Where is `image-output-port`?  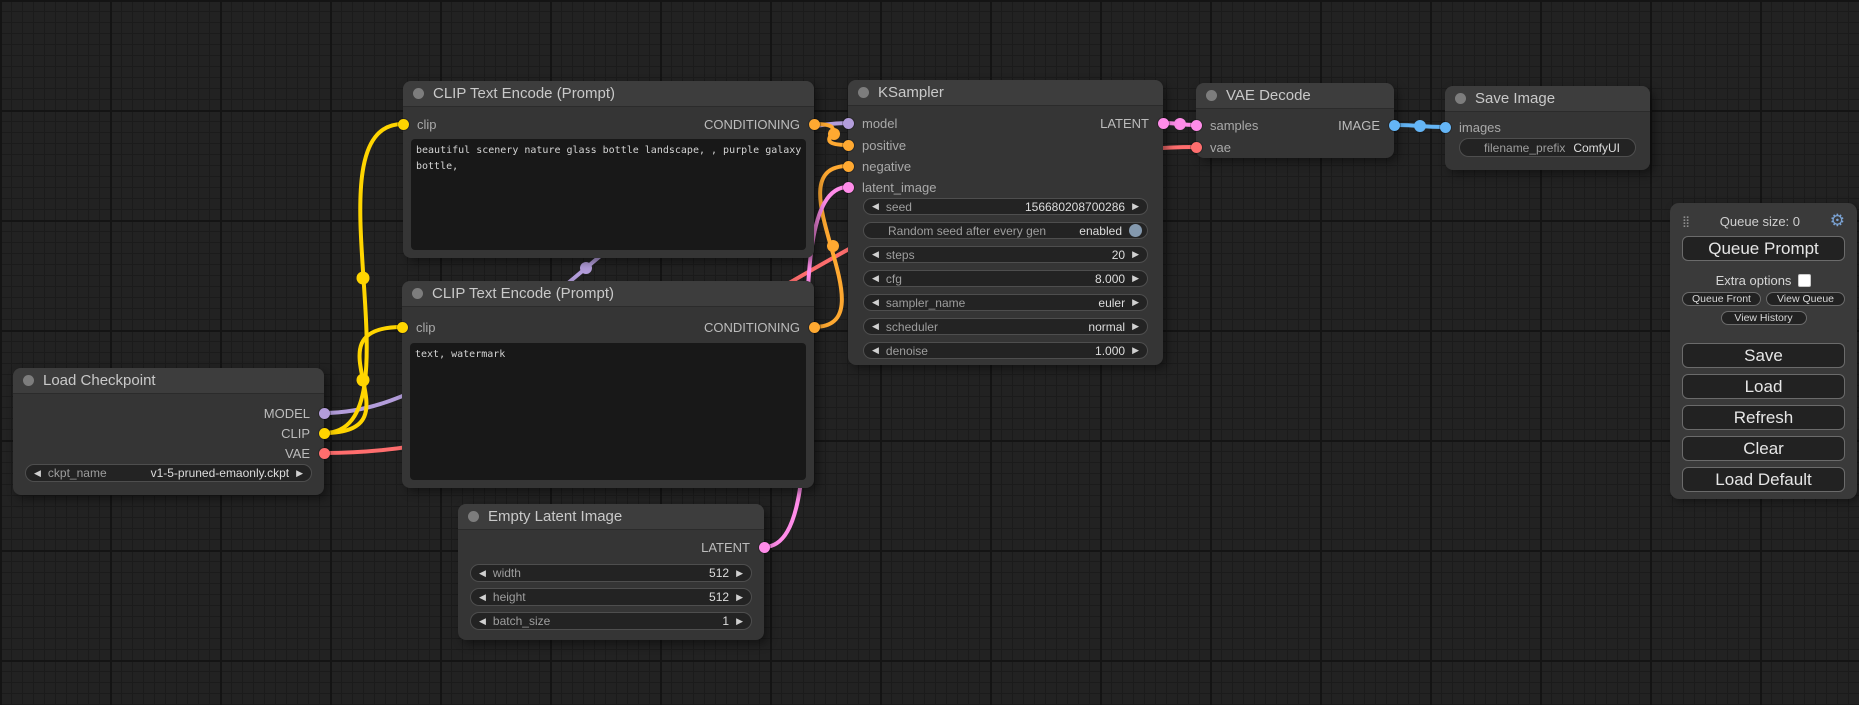
image-output-port is located at coordinates (1394, 125).